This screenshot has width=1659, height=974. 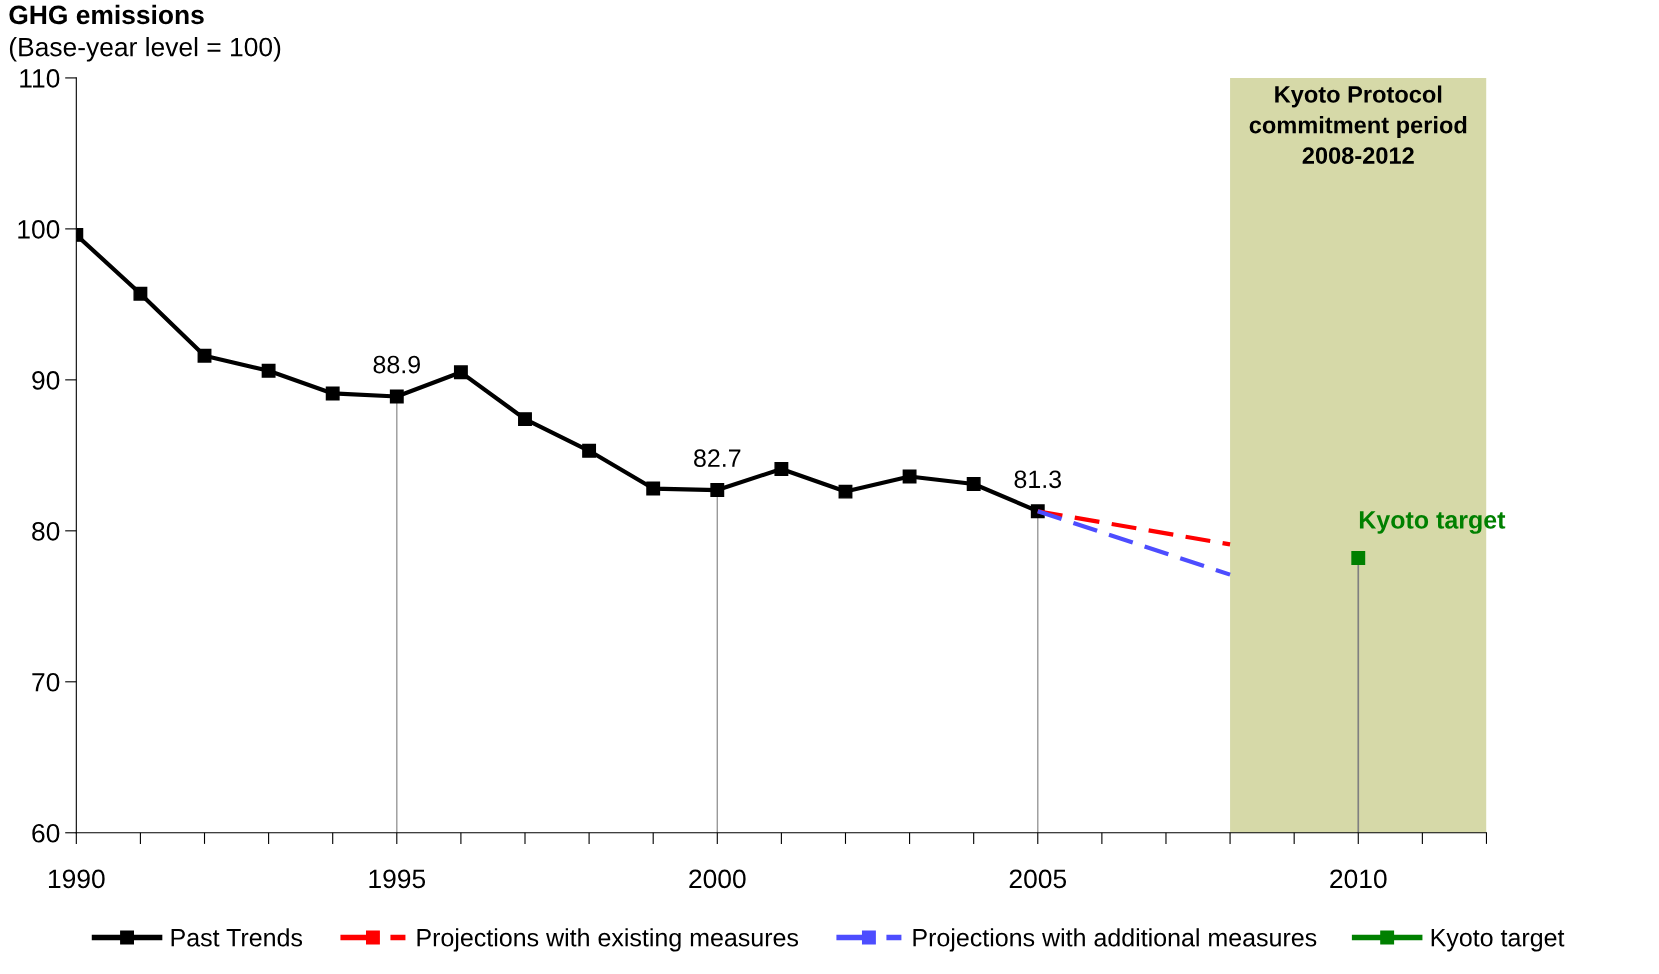 I want to click on y-tick-label: 60, so click(x=46, y=833).